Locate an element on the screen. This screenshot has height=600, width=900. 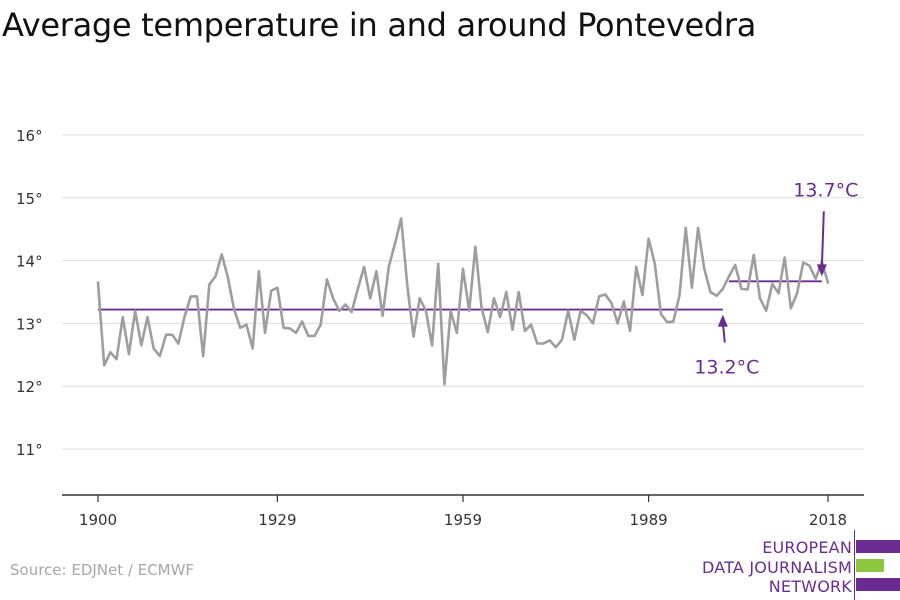
x-axis-tick-labels: 1900 1929 1959 1989 2018 is located at coordinates (463, 512).